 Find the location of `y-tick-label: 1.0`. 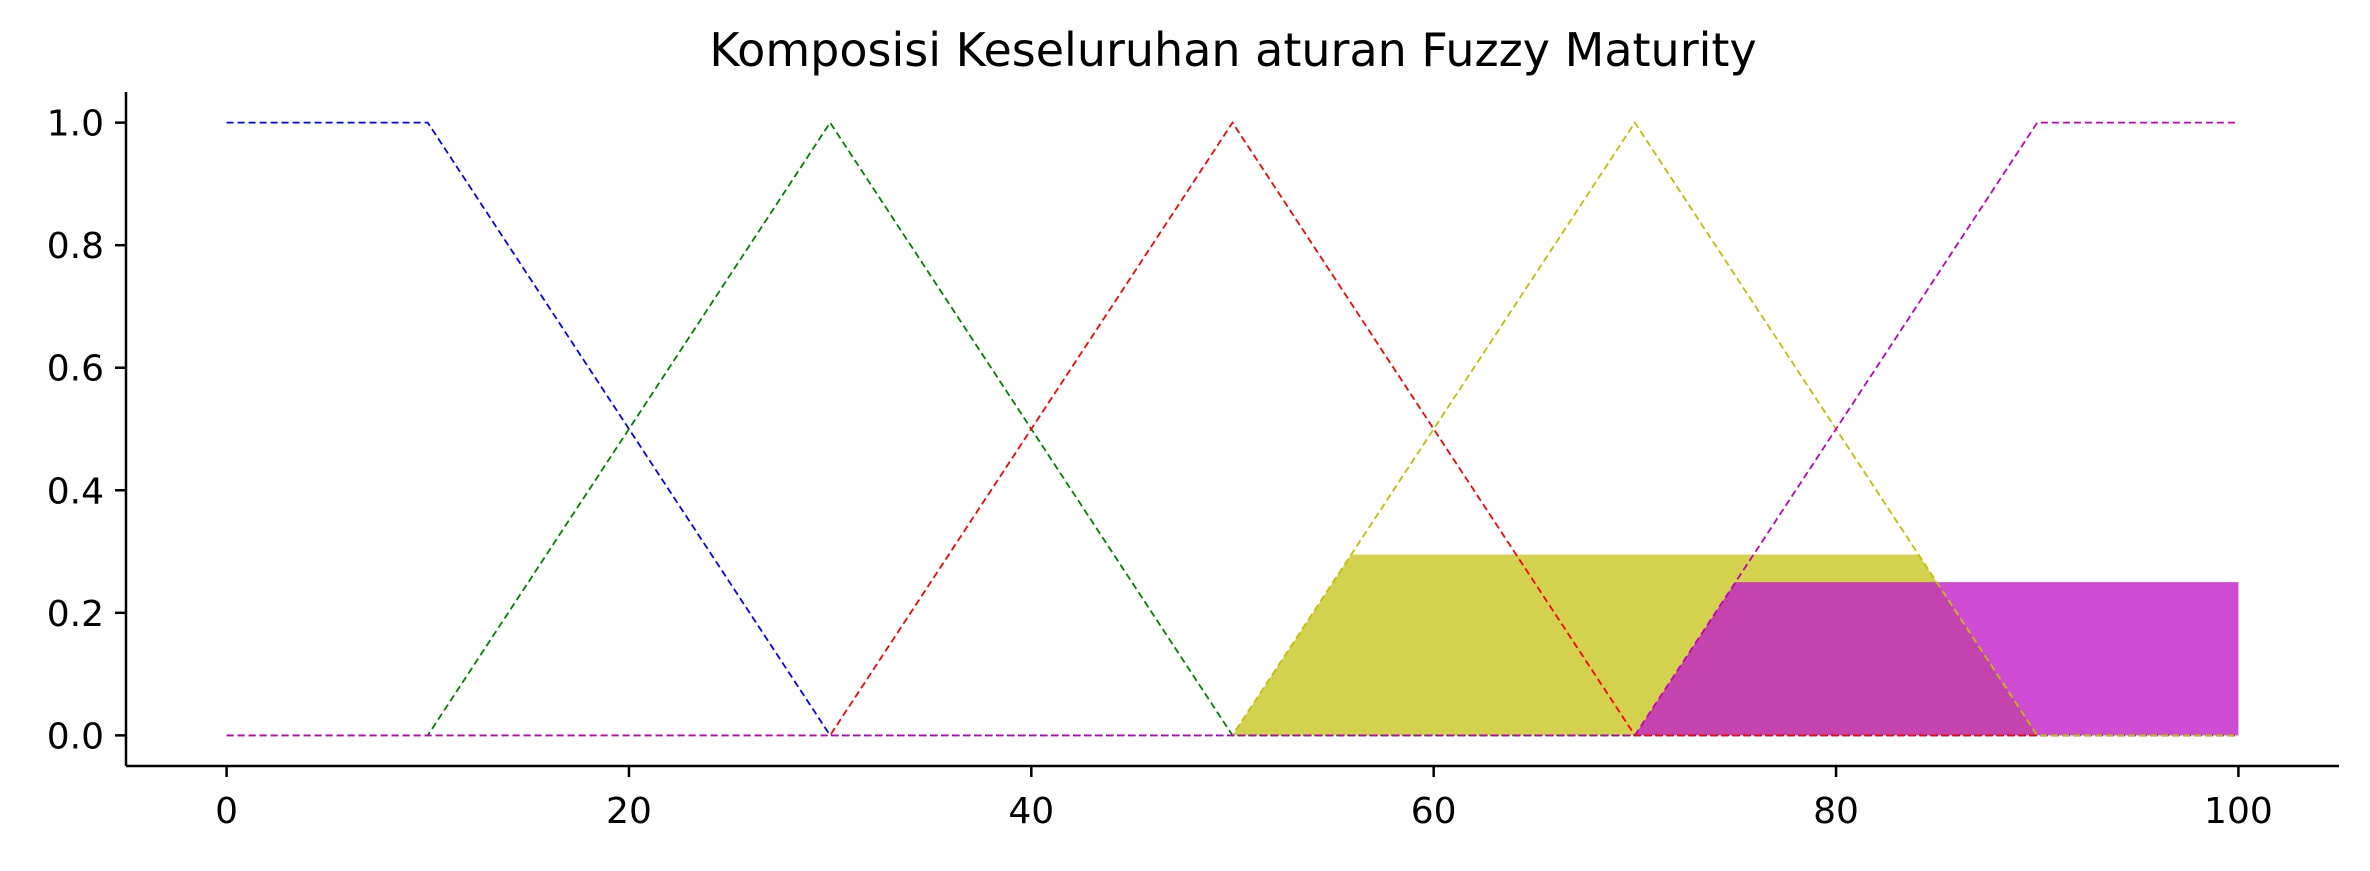

y-tick-label: 1.0 is located at coordinates (75, 124).